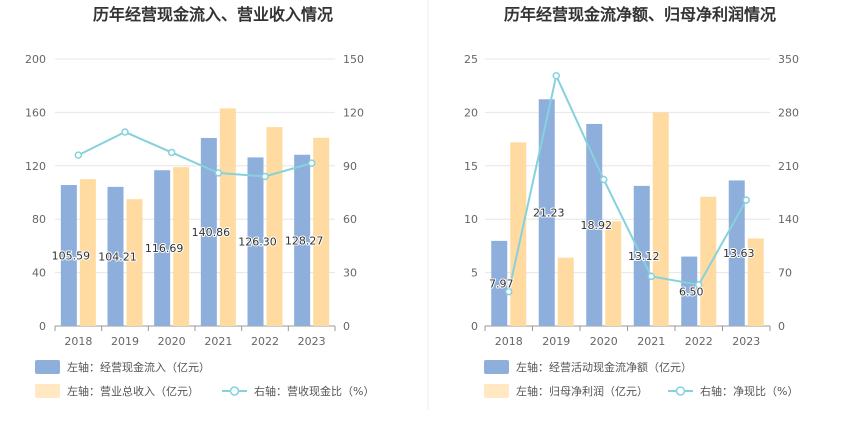 The image size is (850, 441). Describe the element at coordinates (39, 273) in the screenshot. I see `left-axis-tick-label: 40` at that location.